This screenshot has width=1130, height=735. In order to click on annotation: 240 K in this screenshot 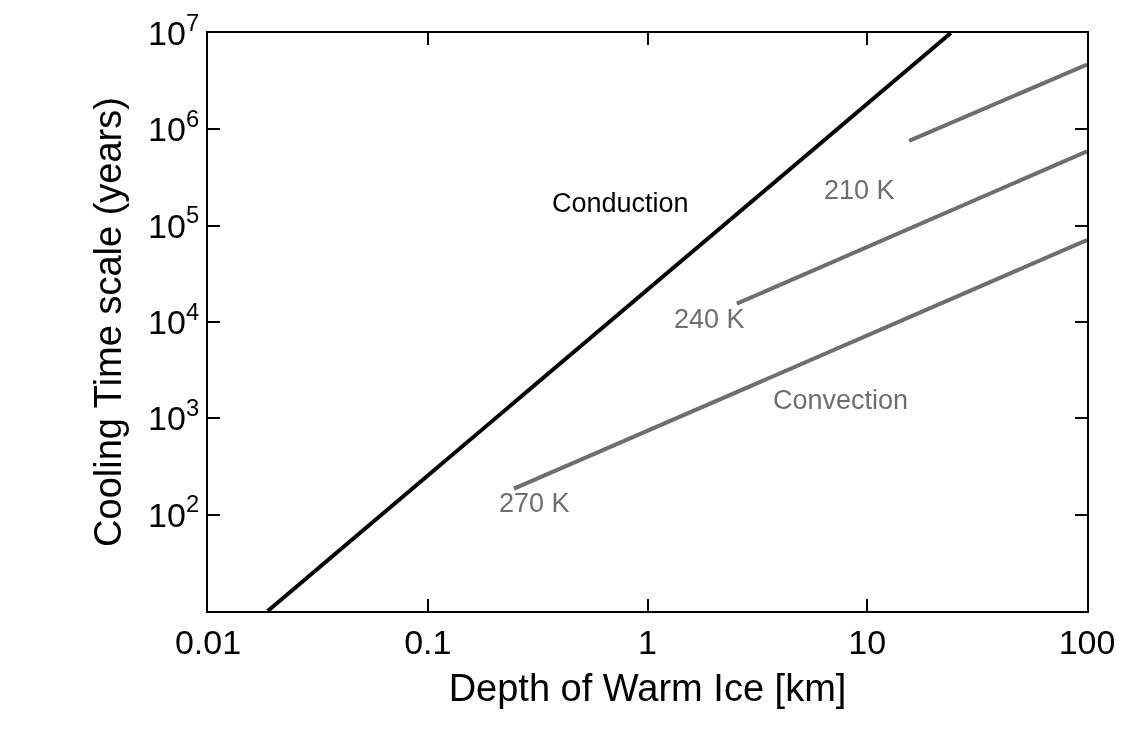, I will do `click(709, 319)`.